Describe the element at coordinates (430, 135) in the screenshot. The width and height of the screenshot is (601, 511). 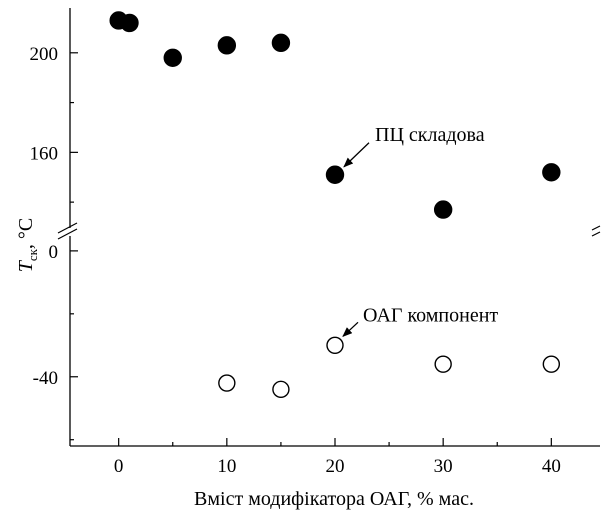
I see `annotation-label: ПЦ складова` at that location.